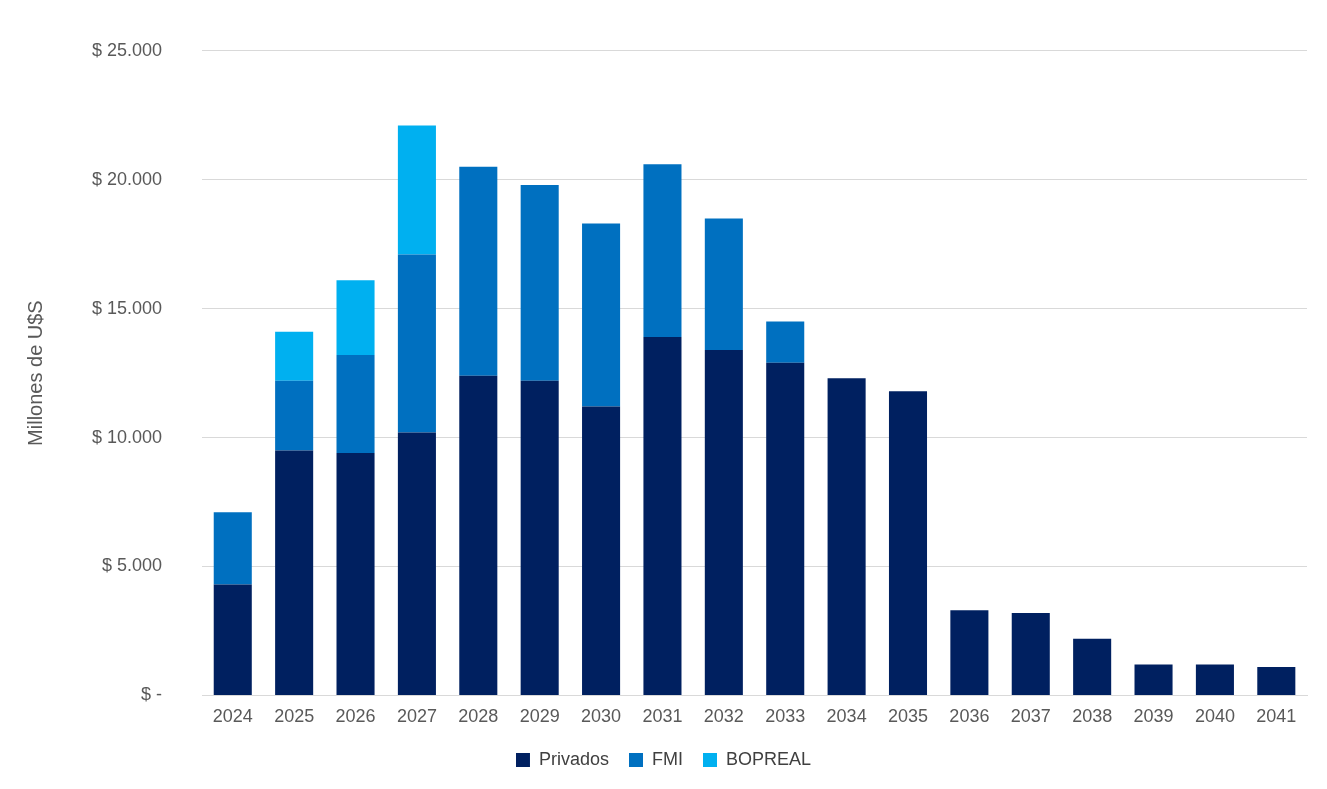 This screenshot has width=1327, height=789. I want to click on x-tick-label: 2026, so click(355, 716).